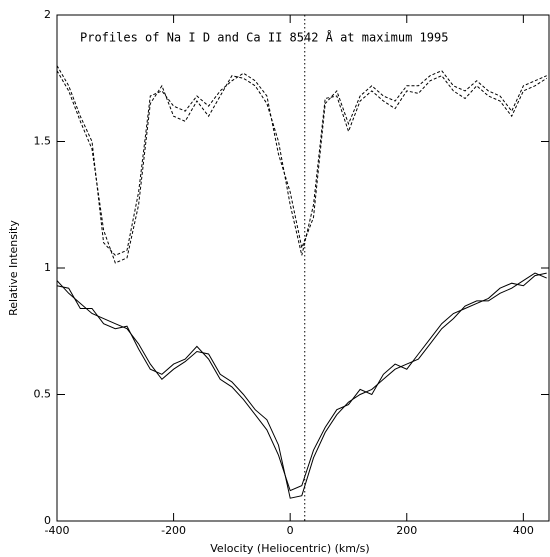 Image resolution: width=550 pixels, height=557 pixels. I want to click on y-tick-label: 0, so click(47, 520).